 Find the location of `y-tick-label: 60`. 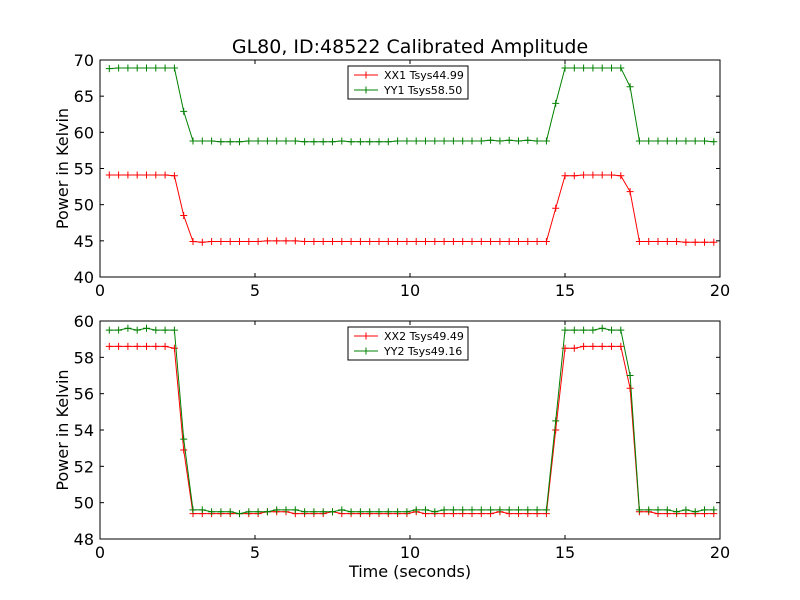

y-tick-label: 60 is located at coordinates (84, 132).